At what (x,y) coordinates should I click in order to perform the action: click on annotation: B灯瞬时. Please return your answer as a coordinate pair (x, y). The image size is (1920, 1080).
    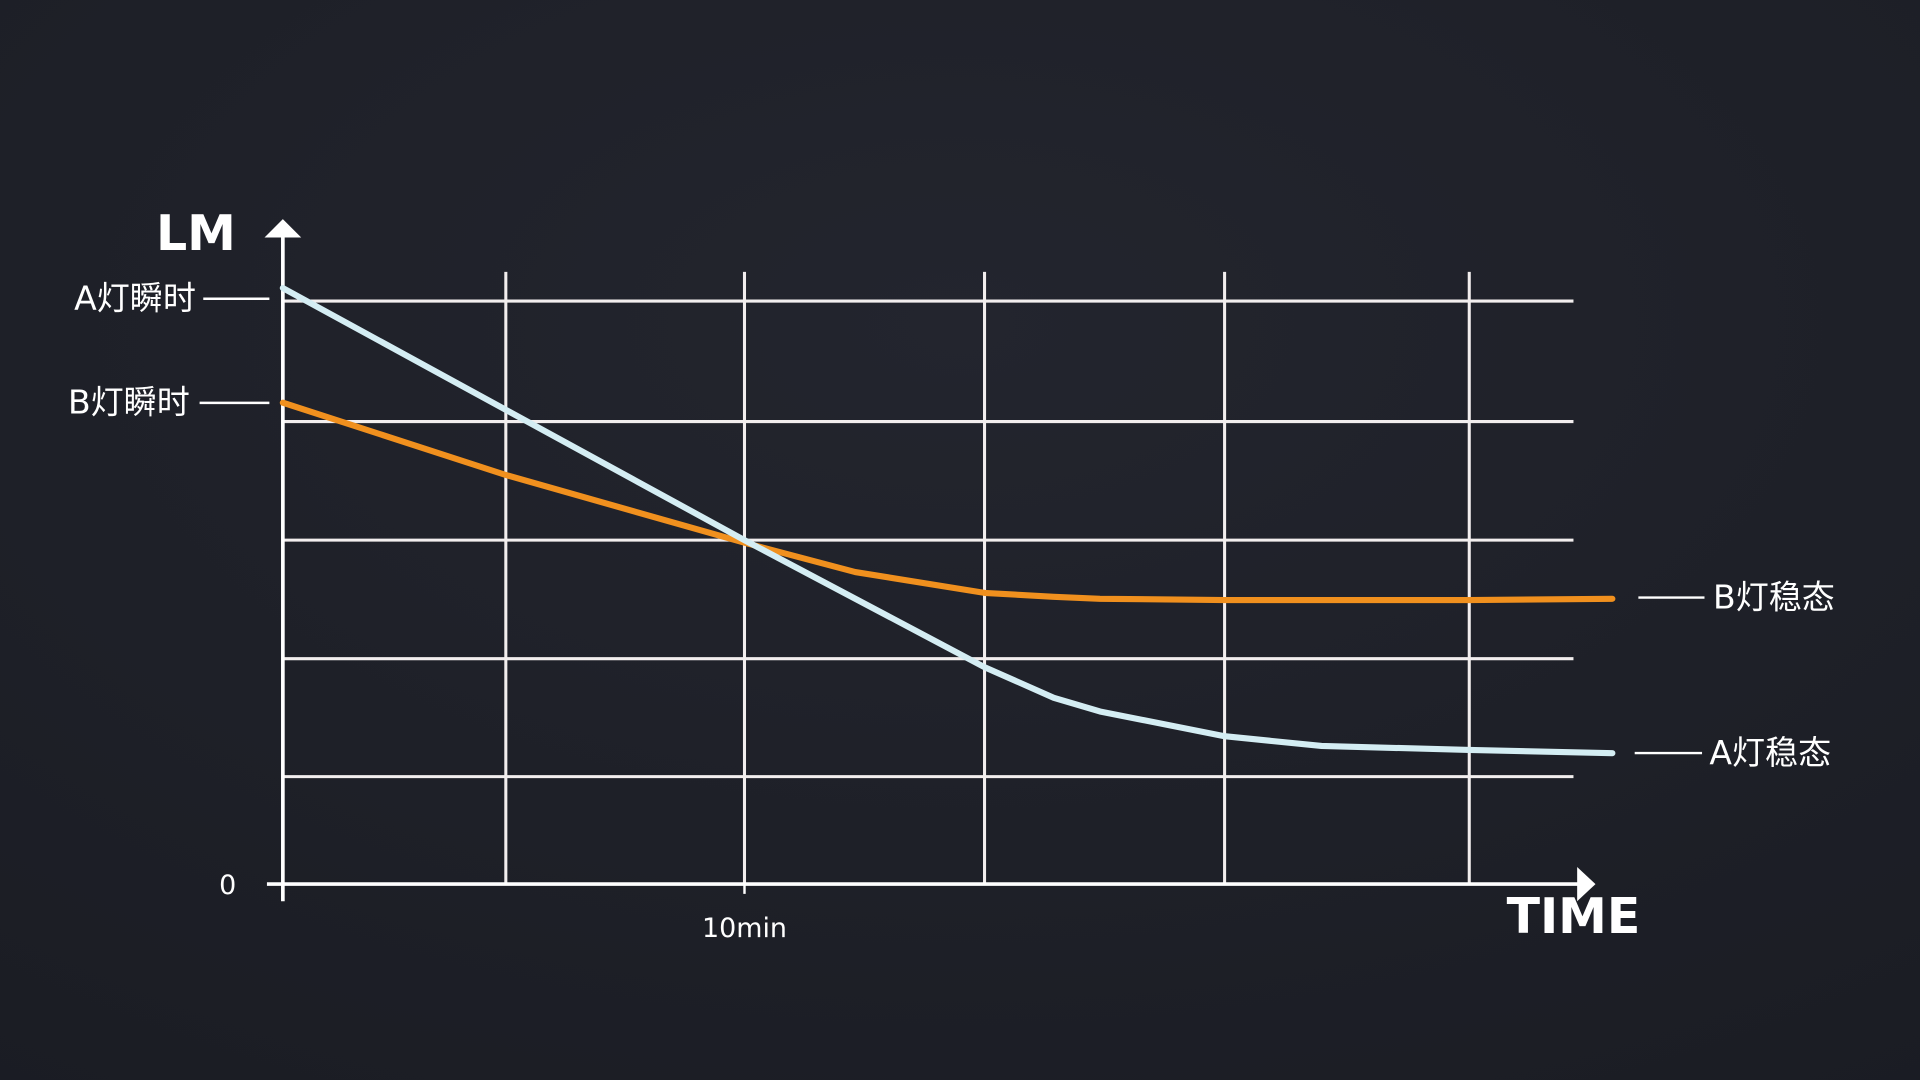
    Looking at the image, I should click on (129, 402).